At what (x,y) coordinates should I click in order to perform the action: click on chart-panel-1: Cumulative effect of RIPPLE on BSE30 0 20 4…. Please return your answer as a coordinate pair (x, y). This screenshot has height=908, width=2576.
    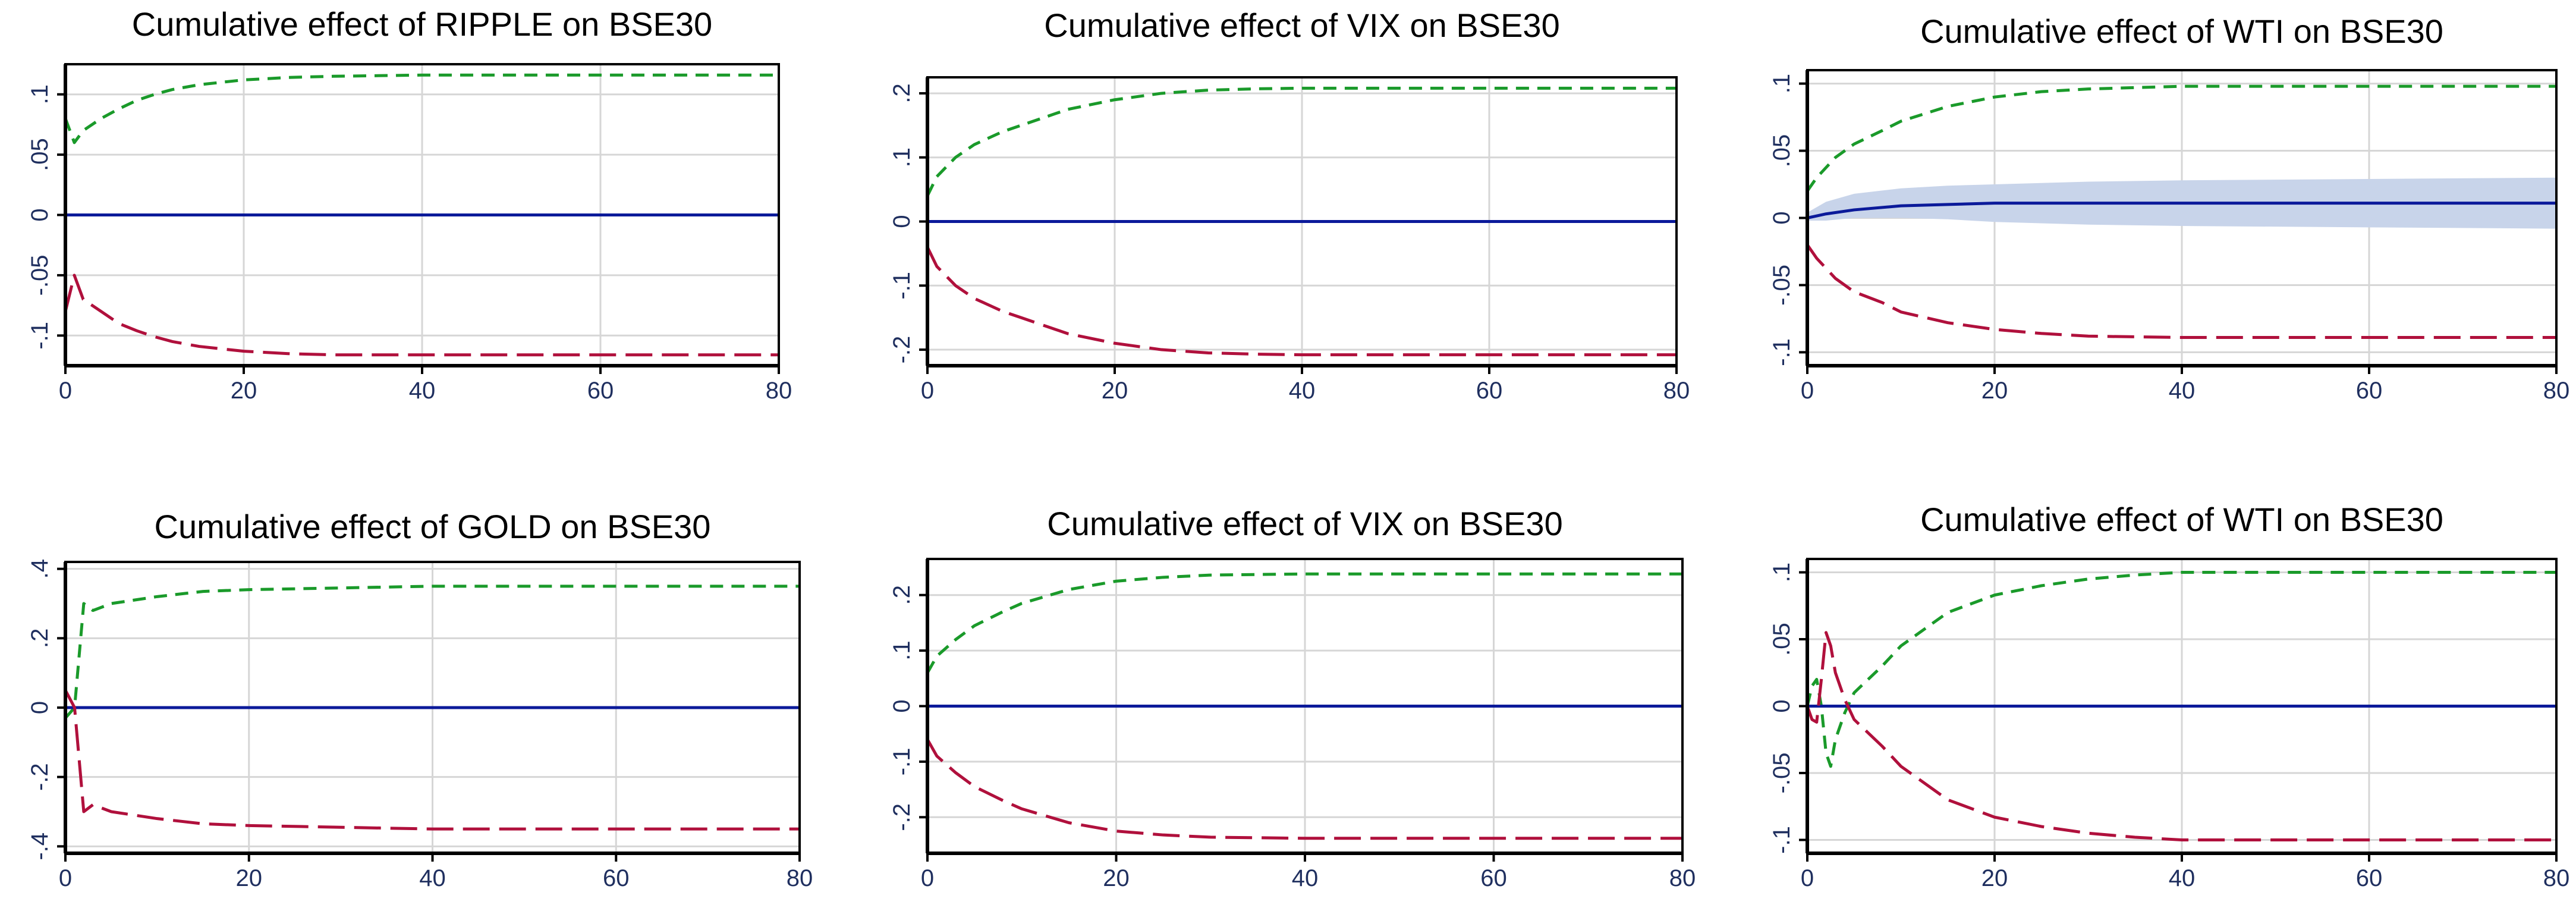
    Looking at the image, I should click on (409, 204).